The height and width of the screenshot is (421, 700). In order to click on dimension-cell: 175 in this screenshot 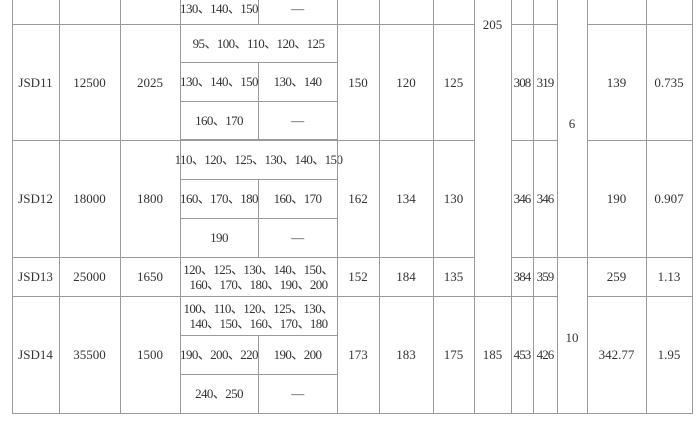, I will do `click(453, 354)`.